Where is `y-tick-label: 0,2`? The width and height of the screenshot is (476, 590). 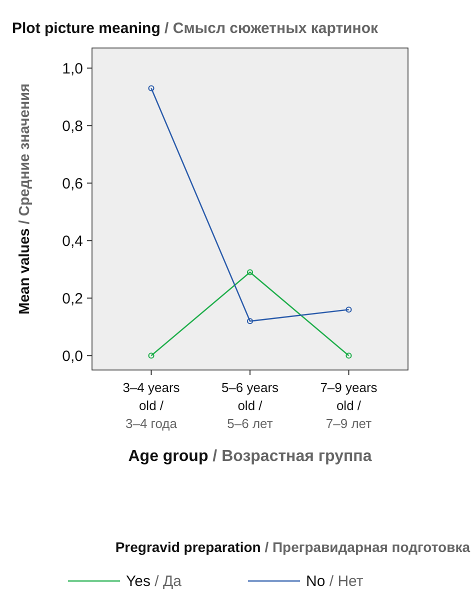
y-tick-label: 0,2 is located at coordinates (72, 299).